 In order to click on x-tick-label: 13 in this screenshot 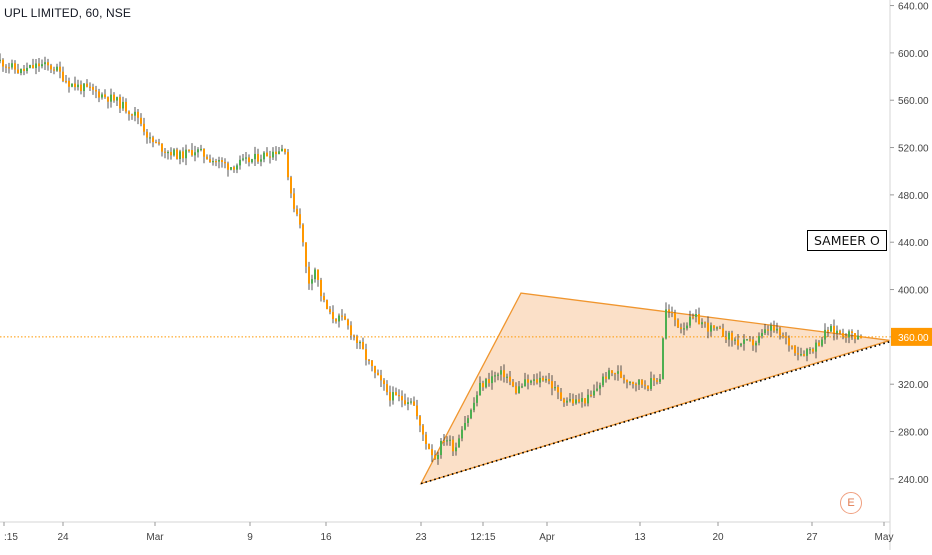, I will do `click(640, 537)`.